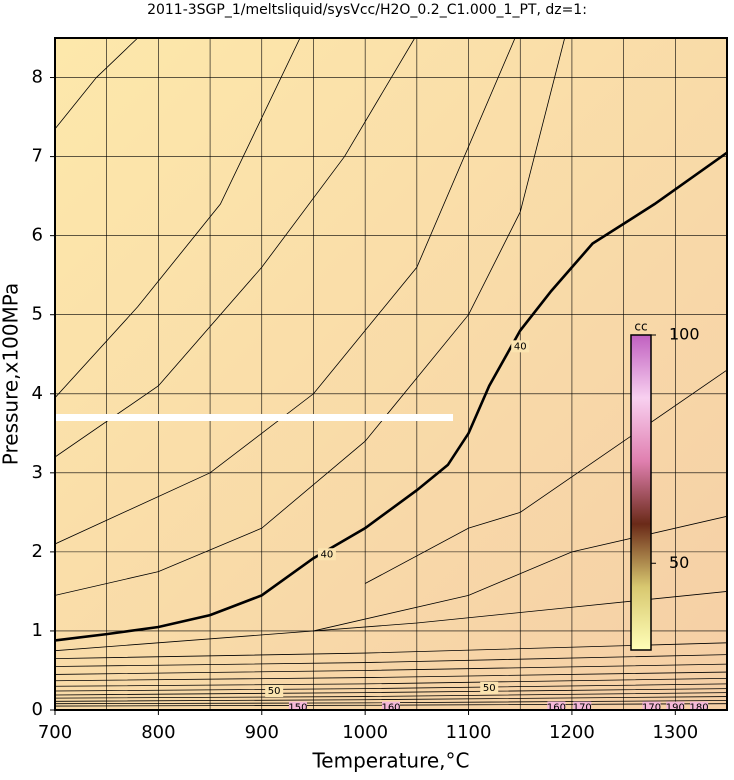 The image size is (734, 780). Describe the element at coordinates (262, 732) in the screenshot. I see `x-tick-label: 900` at that location.